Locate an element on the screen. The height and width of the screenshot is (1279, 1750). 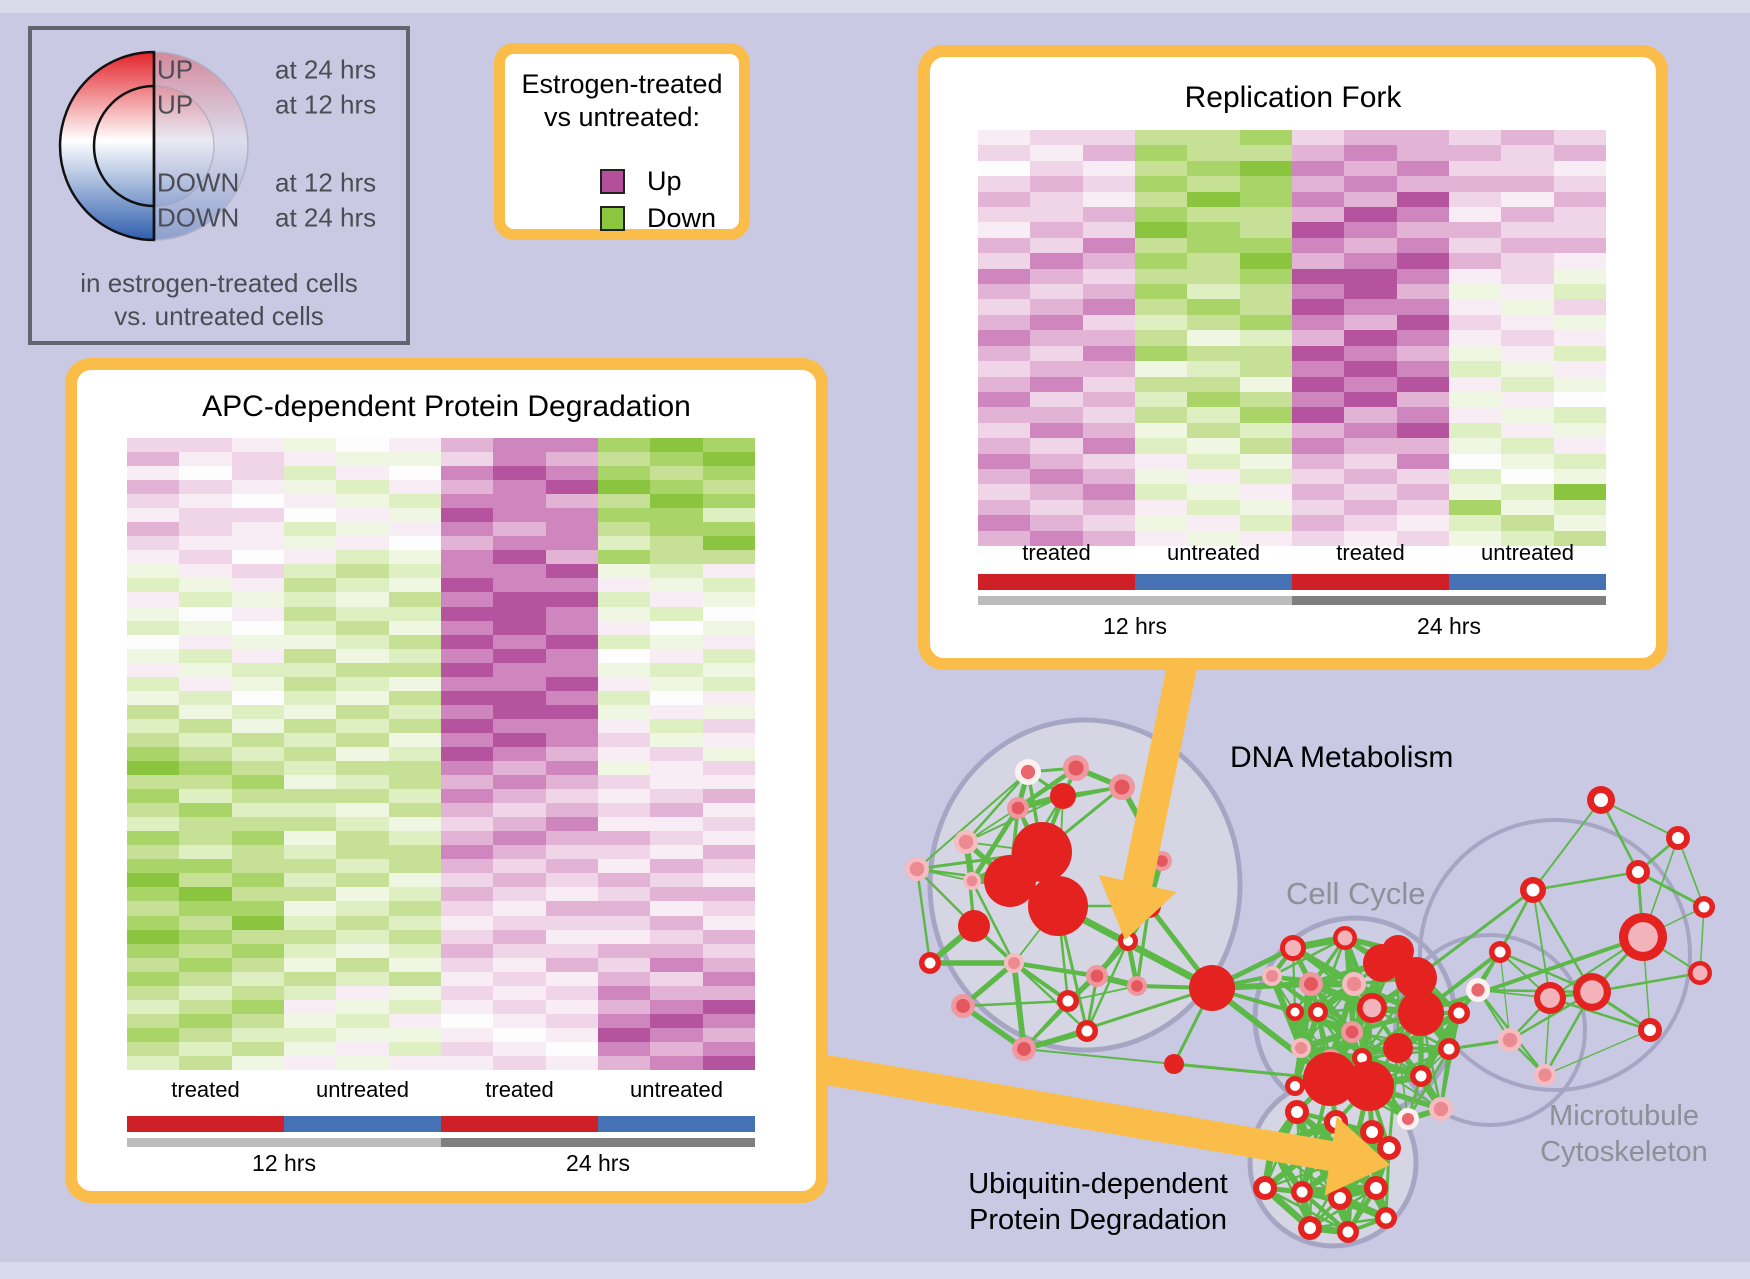
rf-24hr-bar is located at coordinates (1449, 600).